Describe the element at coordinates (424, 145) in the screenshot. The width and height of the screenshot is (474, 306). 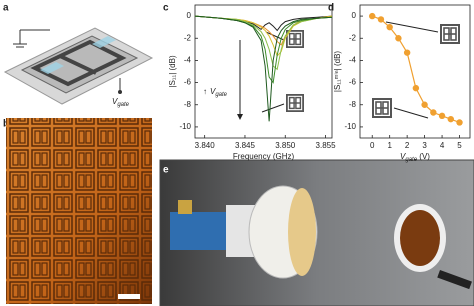
I see `x-tick-label: 3` at that location.